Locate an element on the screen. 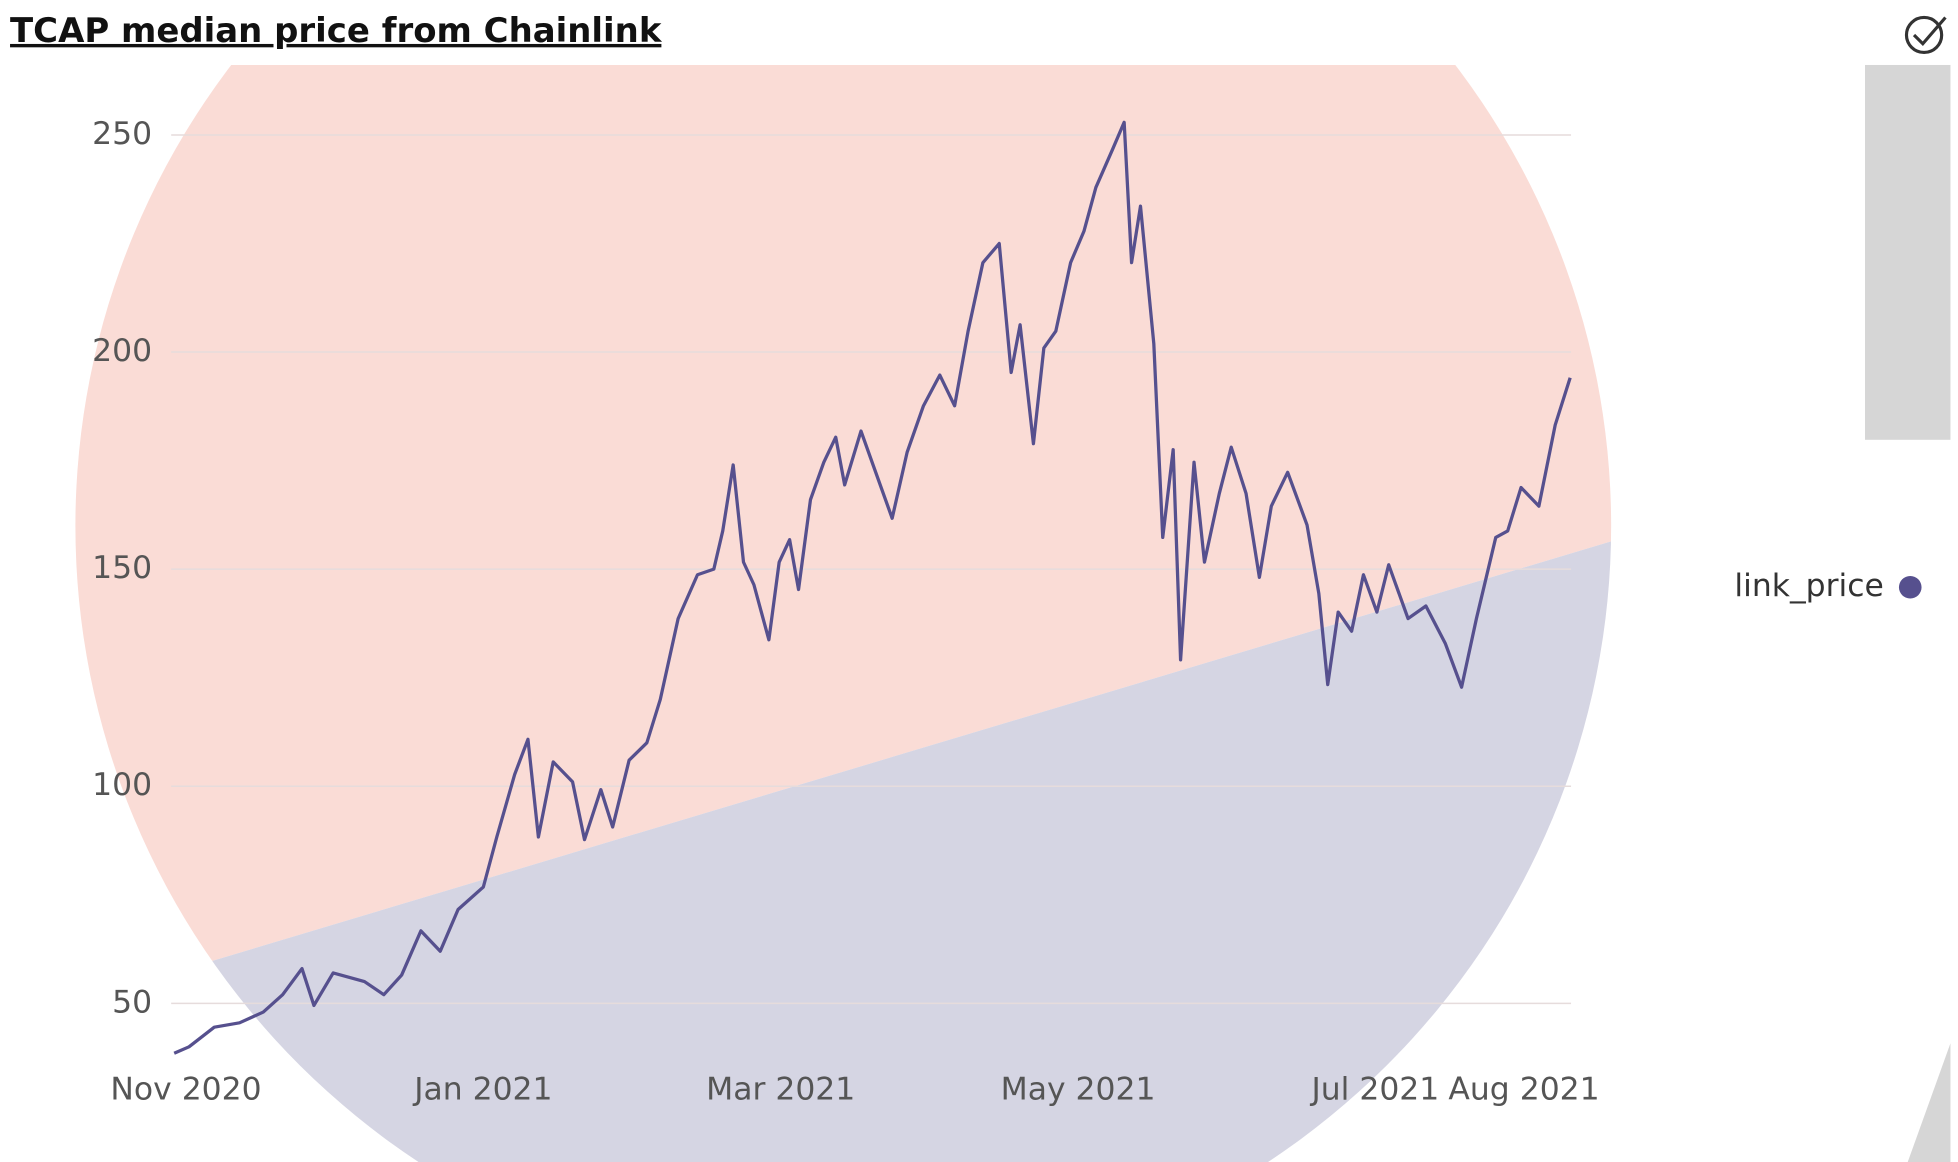 The width and height of the screenshot is (1958, 1162). y-tick-label: 50 is located at coordinates (132, 1002).